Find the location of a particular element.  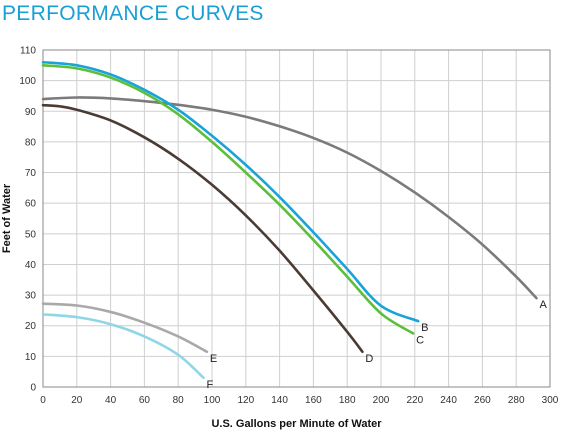

y-tick-label: 60 is located at coordinates (31, 204).